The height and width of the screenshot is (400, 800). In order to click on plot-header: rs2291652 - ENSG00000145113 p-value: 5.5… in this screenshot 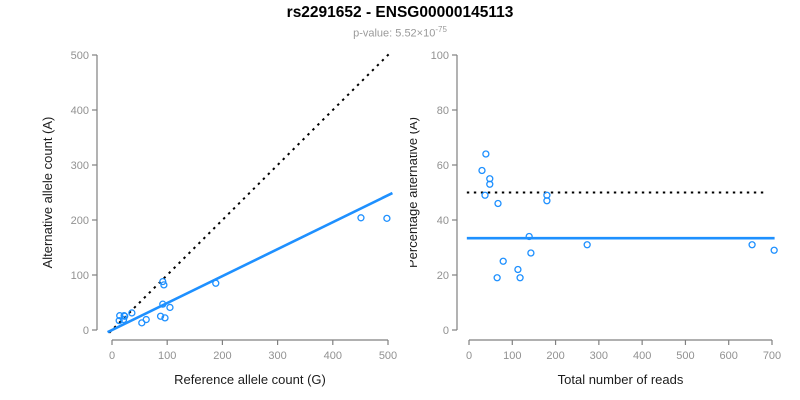, I will do `click(400, 22)`.